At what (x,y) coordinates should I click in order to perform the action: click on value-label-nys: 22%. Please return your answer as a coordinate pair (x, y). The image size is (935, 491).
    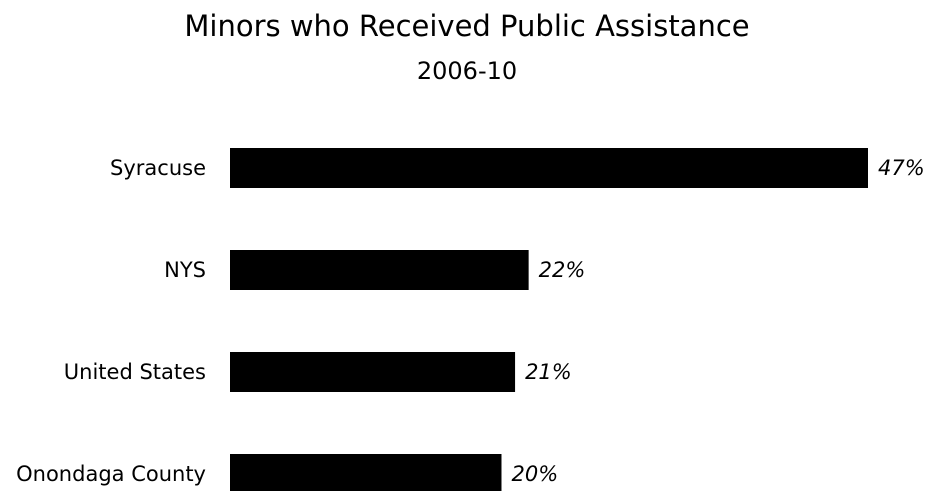
    Looking at the image, I should click on (562, 270).